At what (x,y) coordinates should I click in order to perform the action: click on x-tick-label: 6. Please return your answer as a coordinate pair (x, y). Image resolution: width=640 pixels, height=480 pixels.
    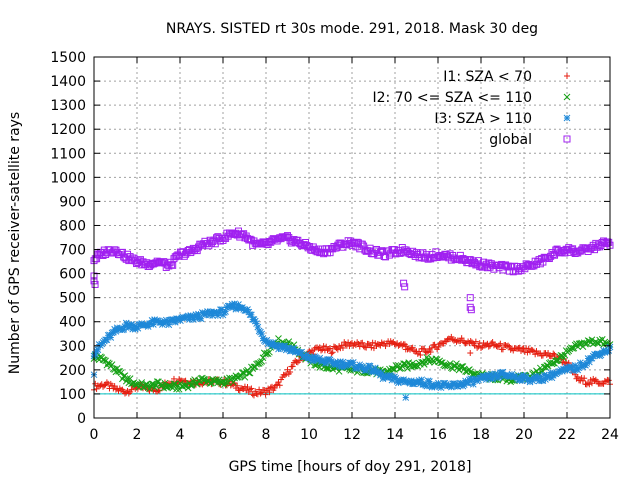
    Looking at the image, I should click on (223, 435).